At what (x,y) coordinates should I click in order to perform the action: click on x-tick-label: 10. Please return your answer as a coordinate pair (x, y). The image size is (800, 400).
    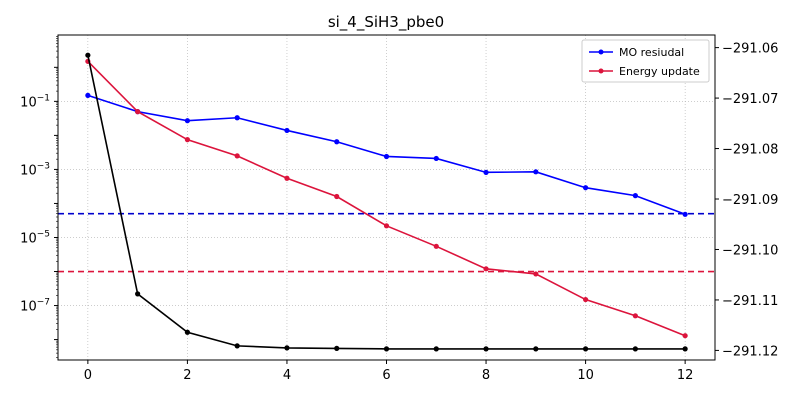
    Looking at the image, I should click on (585, 375).